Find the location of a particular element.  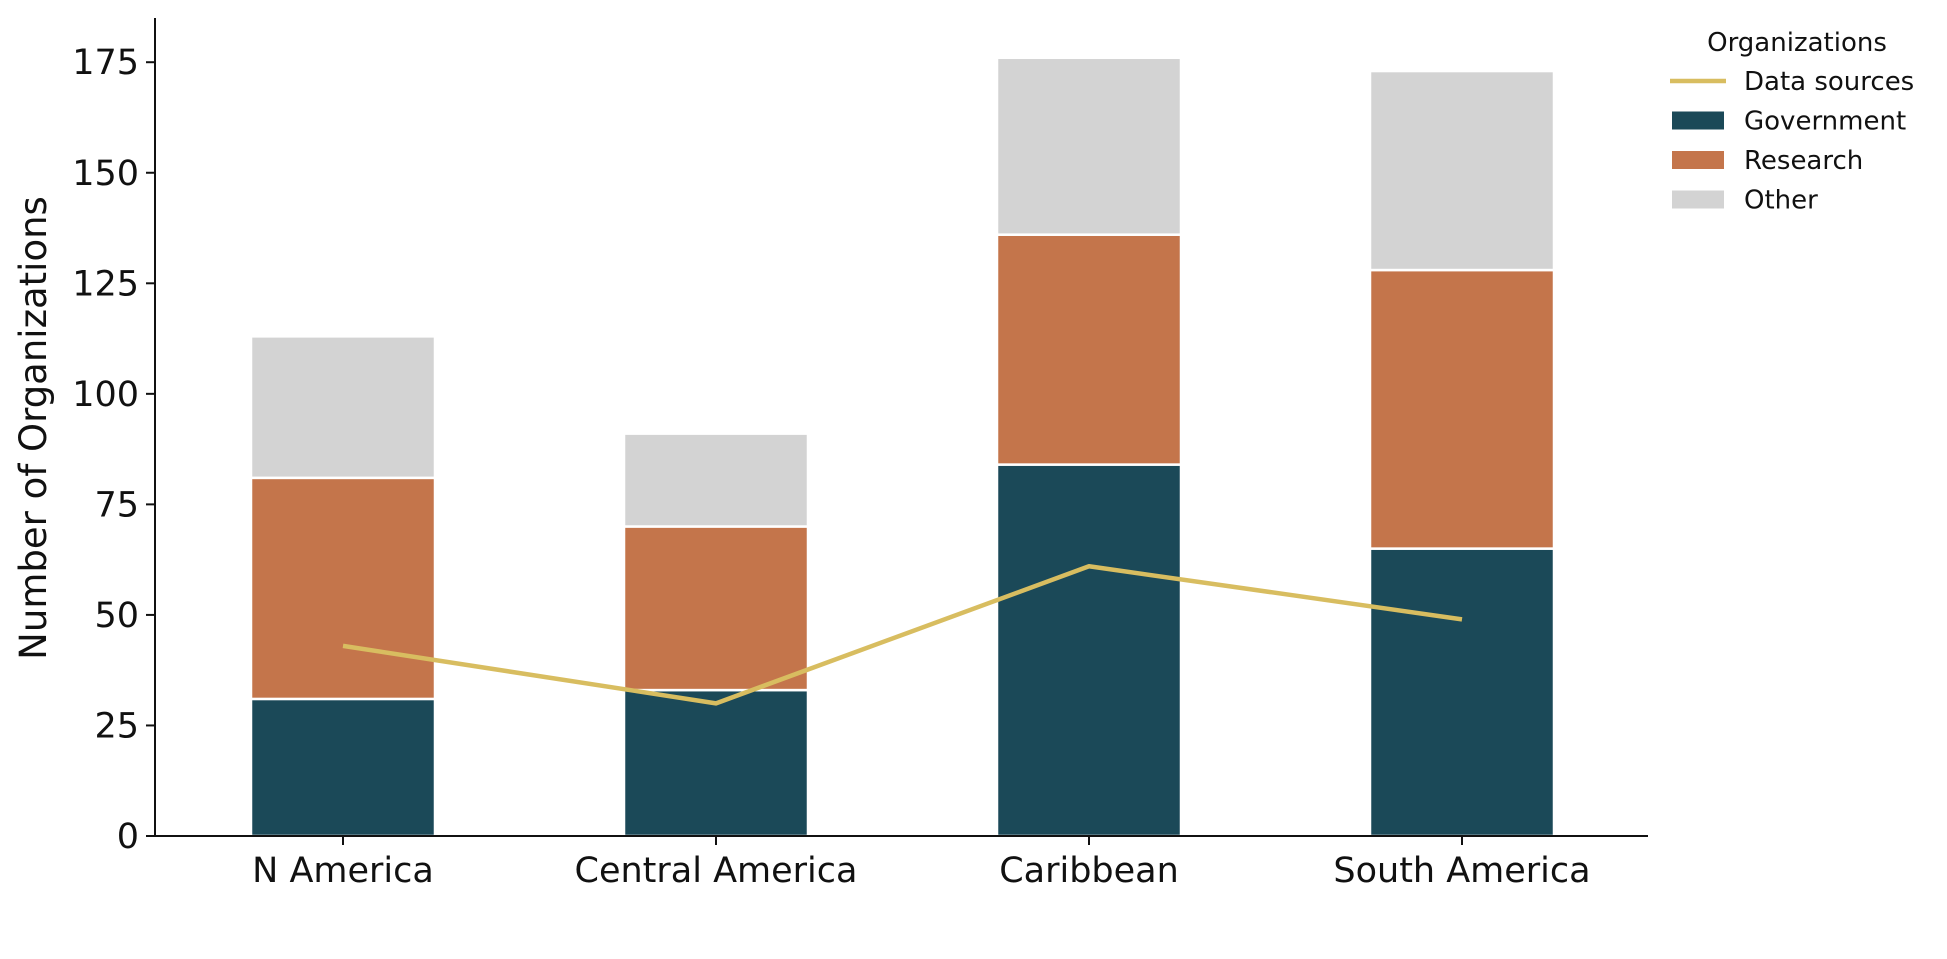

bar-research-n-america is located at coordinates (343, 588).